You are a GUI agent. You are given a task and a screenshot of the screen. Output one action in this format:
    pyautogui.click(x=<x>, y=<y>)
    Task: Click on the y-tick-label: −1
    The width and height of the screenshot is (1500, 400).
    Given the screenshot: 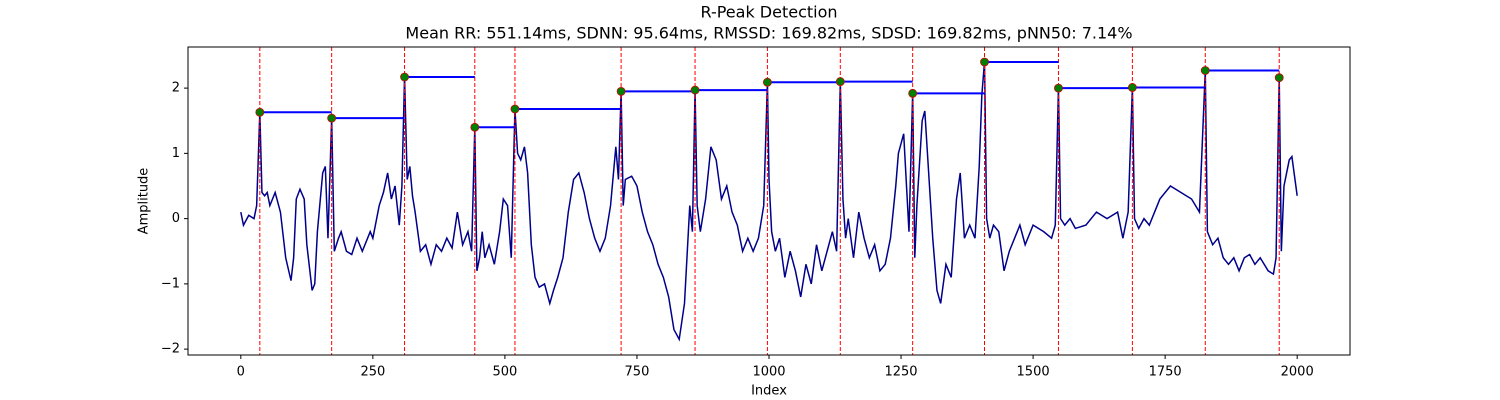 What is the action you would take?
    pyautogui.click(x=170, y=283)
    